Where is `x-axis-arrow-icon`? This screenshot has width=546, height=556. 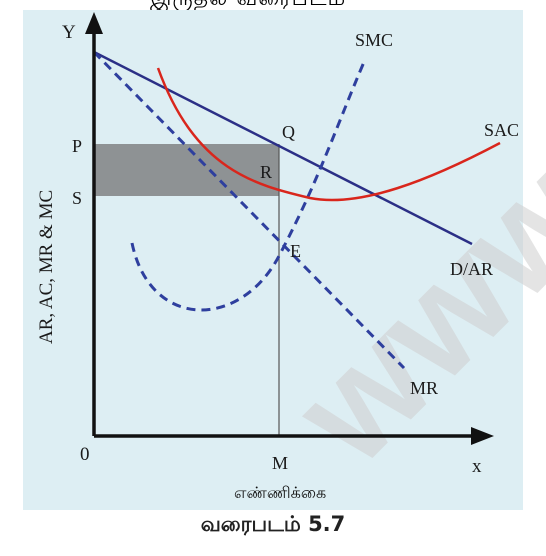
x-axis-arrow-icon is located at coordinates (482, 436).